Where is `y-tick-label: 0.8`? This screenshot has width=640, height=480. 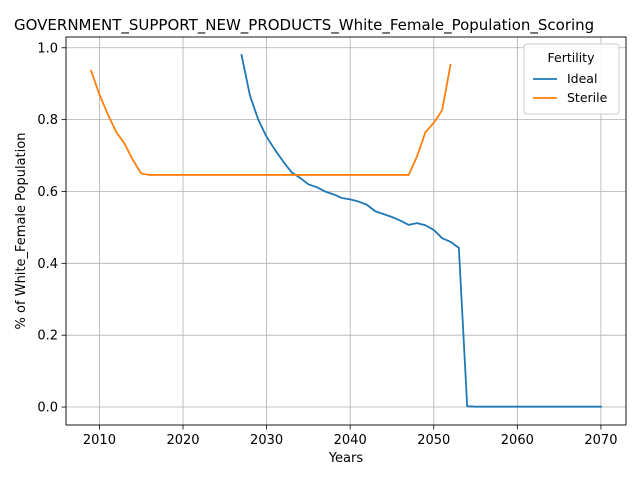
y-tick-label: 0.8 is located at coordinates (47, 120).